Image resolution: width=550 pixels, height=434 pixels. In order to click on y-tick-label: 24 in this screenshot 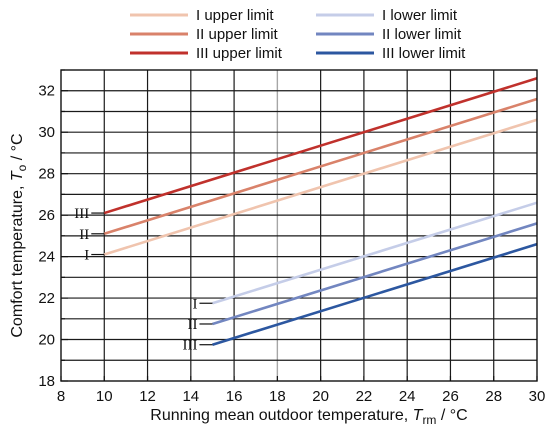, I will do `click(46, 257)`.